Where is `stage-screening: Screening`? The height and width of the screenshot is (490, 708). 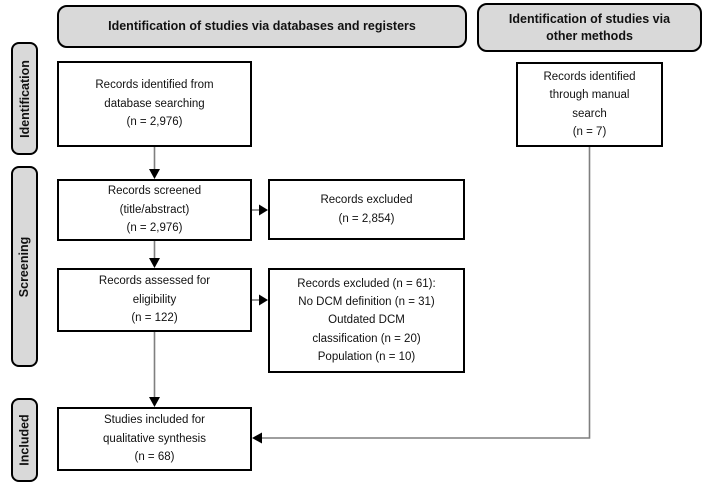
stage-screening: Screening is located at coordinates (24, 266).